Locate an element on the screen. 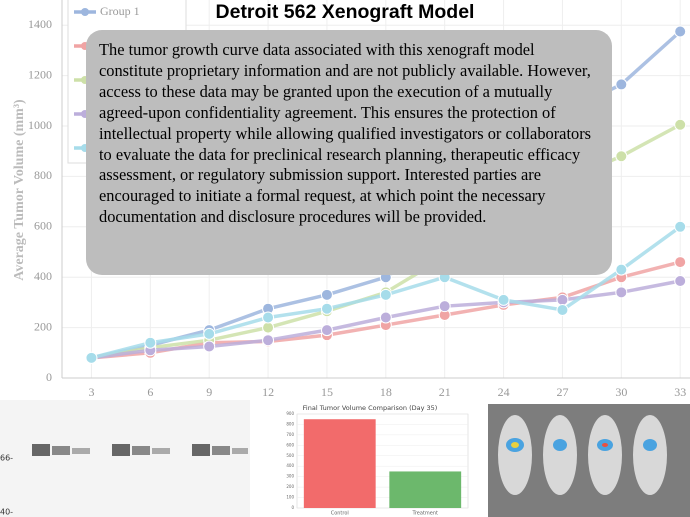  chart-title: Final Tumor Volume Comparison (Day 35) is located at coordinates (370, 408).